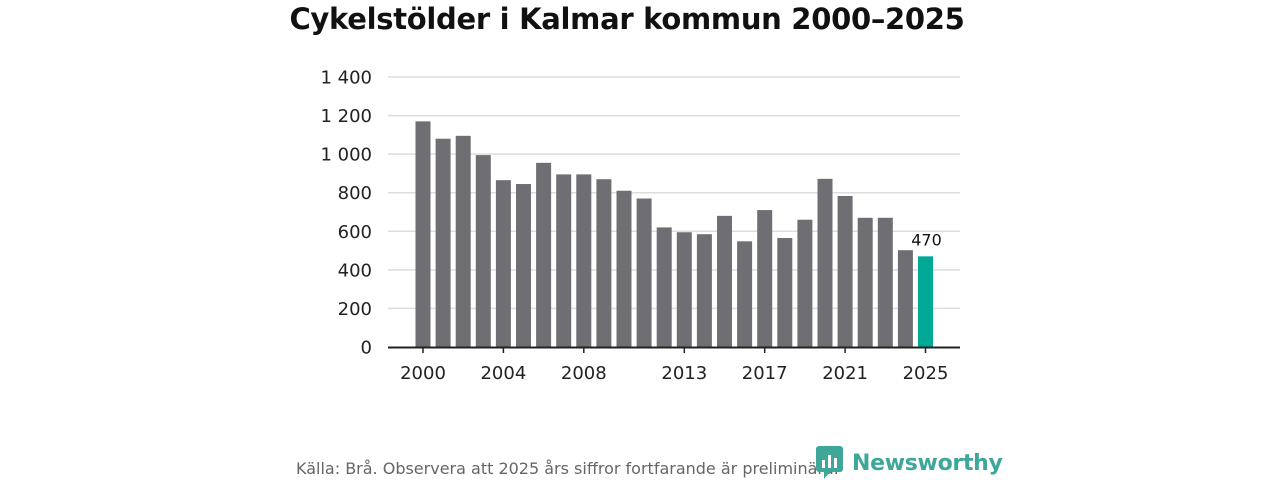  I want to click on chart-title: Cykelstölder i Kalmar kommun 2000–2025, so click(627, 19).